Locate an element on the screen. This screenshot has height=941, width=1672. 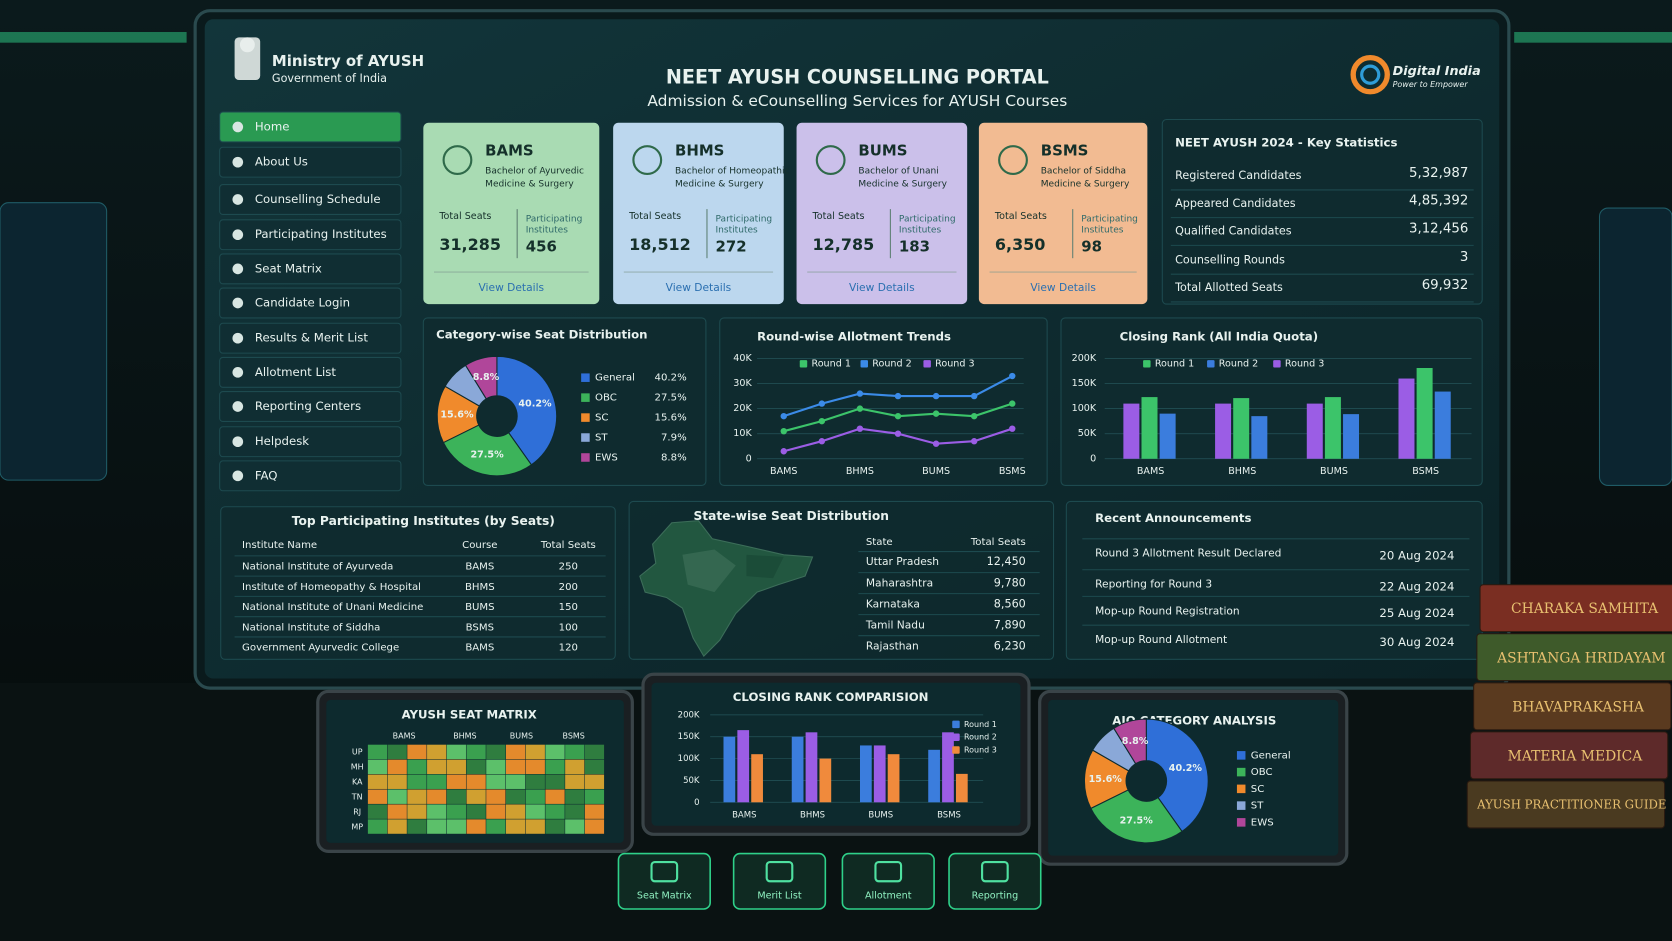
nav-label: Results & Merit List is located at coordinates (311, 338).